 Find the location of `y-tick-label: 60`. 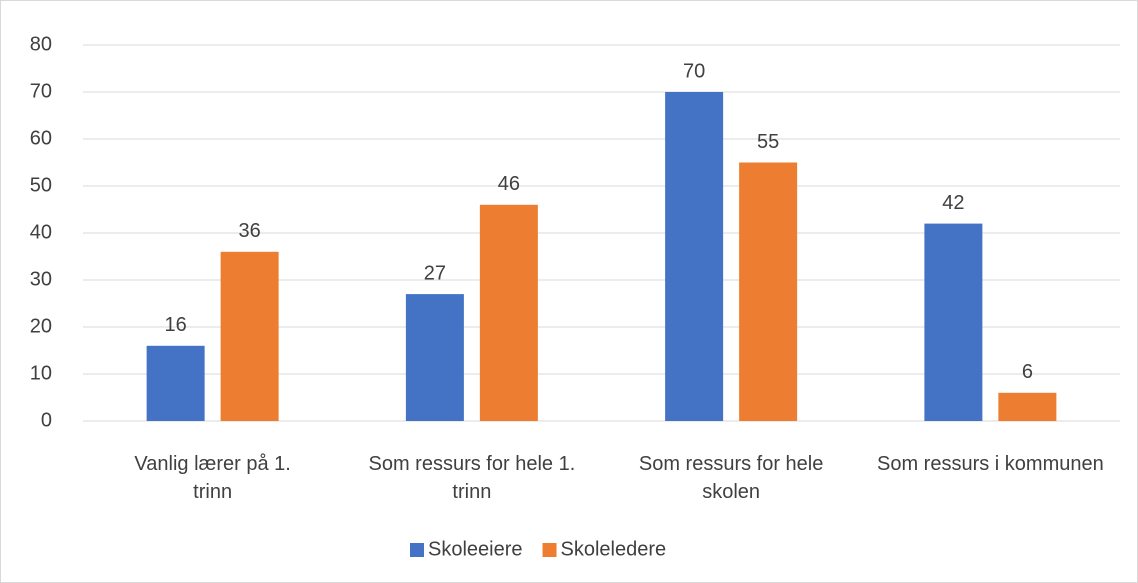

y-tick-label: 60 is located at coordinates (41, 138).